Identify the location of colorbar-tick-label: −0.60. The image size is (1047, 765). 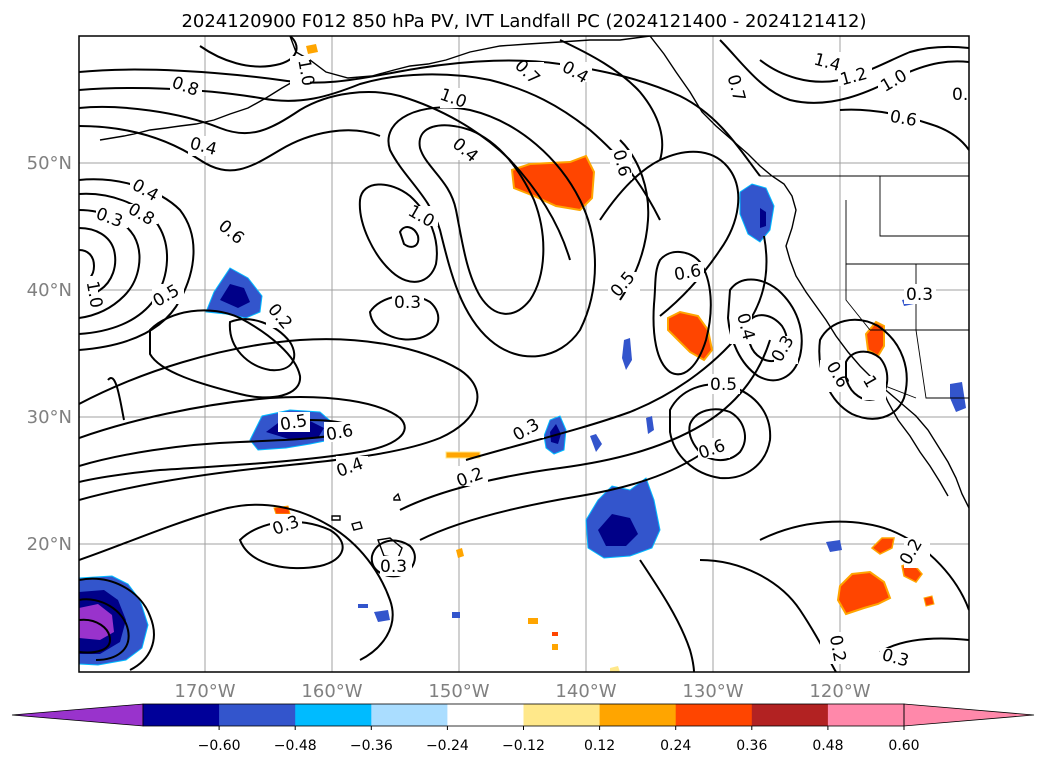
(219, 746).